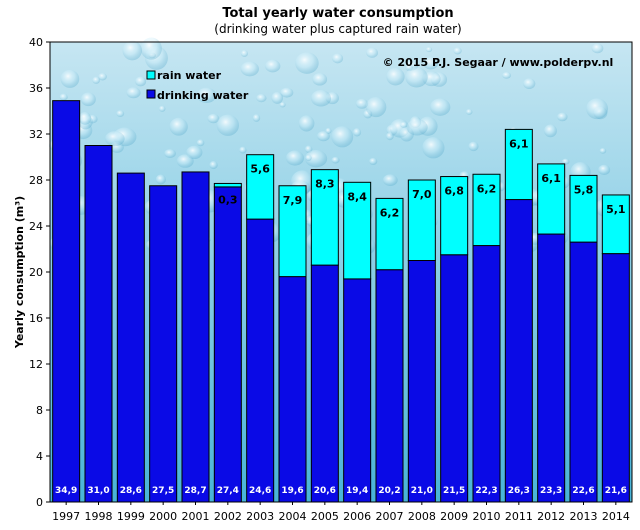  What do you see at coordinates (616, 491) in the screenshot?
I see `value-label-drinking-2014: 21,6` at bounding box center [616, 491].